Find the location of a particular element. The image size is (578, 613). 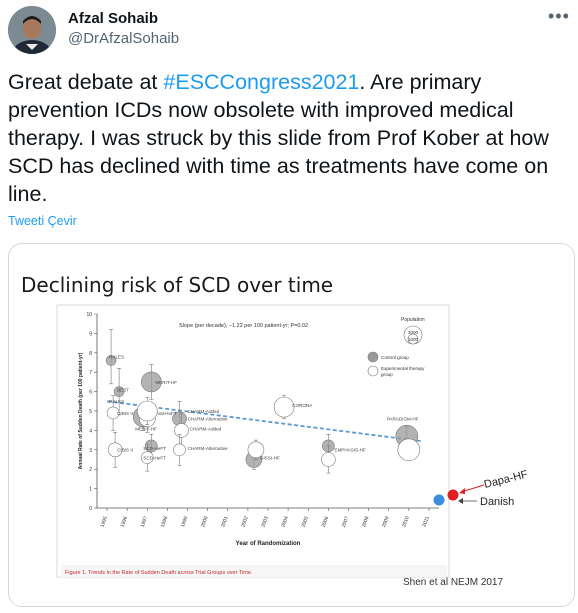

hashtag-link: #ESCCongress2021 is located at coordinates (261, 82).